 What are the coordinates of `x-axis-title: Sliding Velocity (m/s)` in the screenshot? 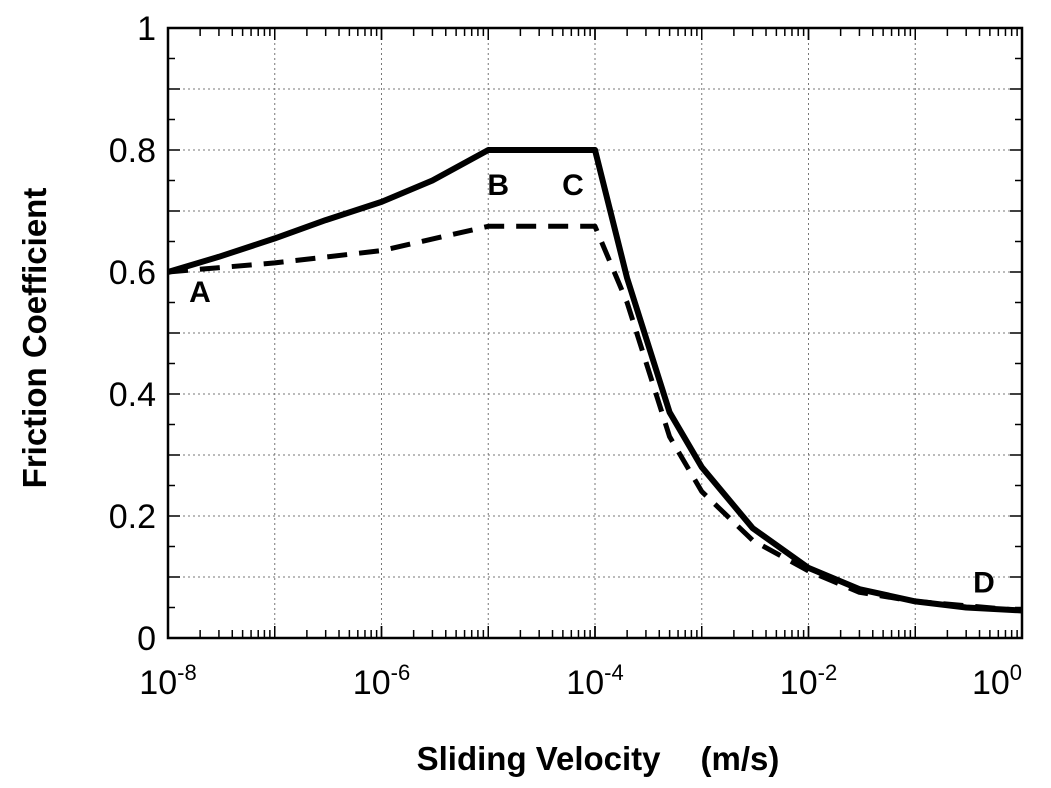 It's located at (598, 758).